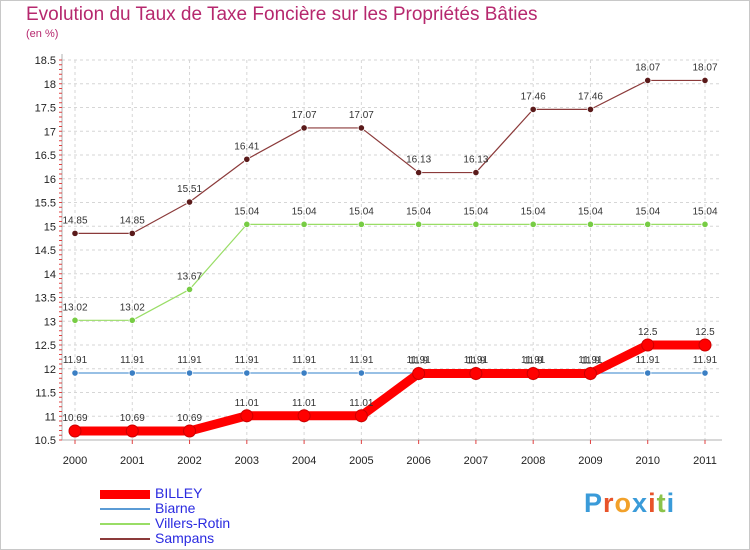 Image resolution: width=750 pixels, height=550 pixels. Describe the element at coordinates (50, 417) in the screenshot. I see `y-tick-label: 11` at that location.